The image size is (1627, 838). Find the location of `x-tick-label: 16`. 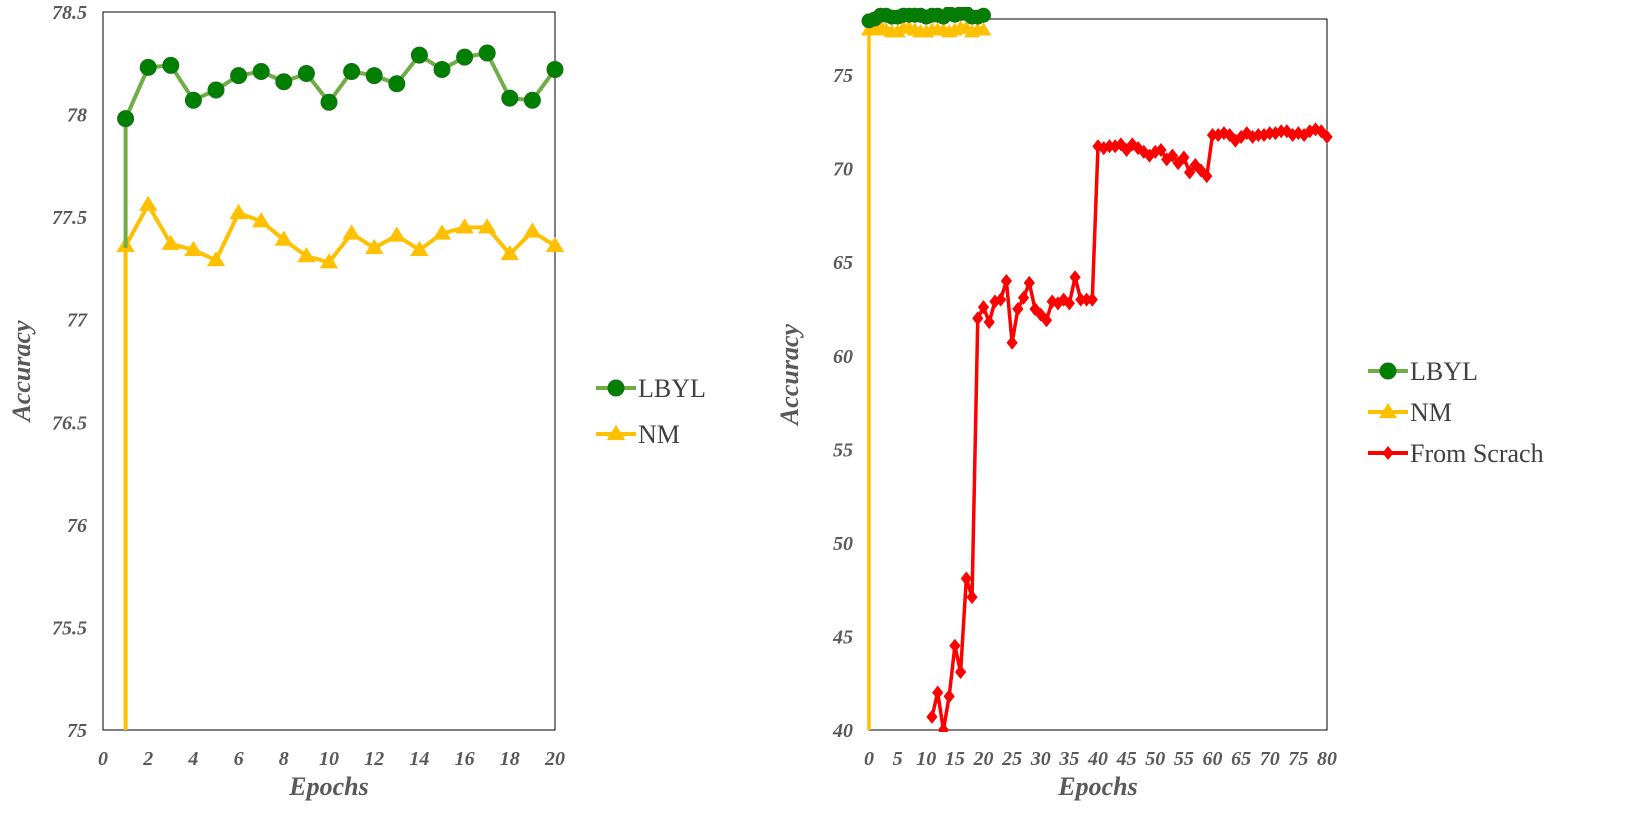

x-tick-label: 16 is located at coordinates (465, 759).